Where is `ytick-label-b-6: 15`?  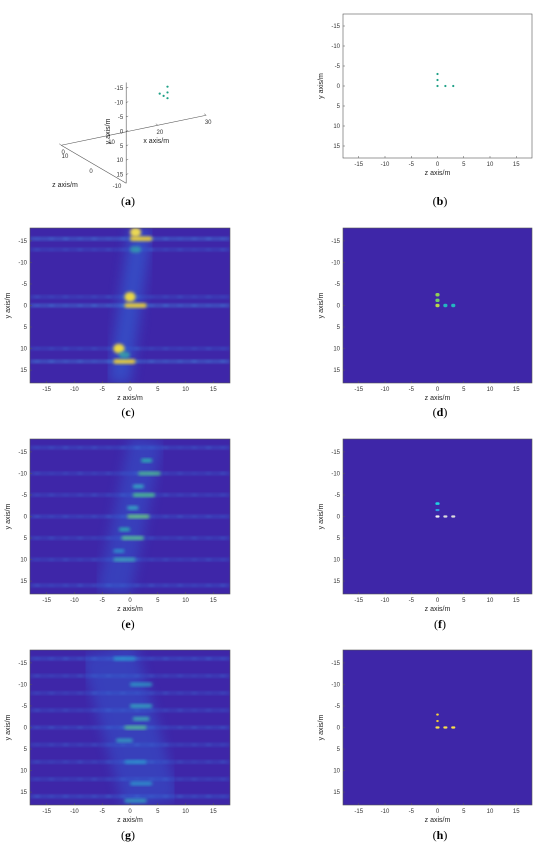
ytick-label-b-6: 15 is located at coordinates (336, 147).